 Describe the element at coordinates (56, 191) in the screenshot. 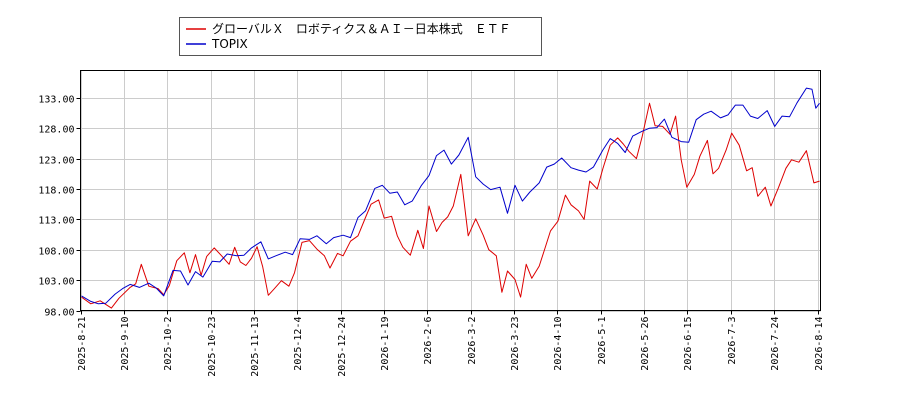

I see `y-tick-label: 118.00` at that location.